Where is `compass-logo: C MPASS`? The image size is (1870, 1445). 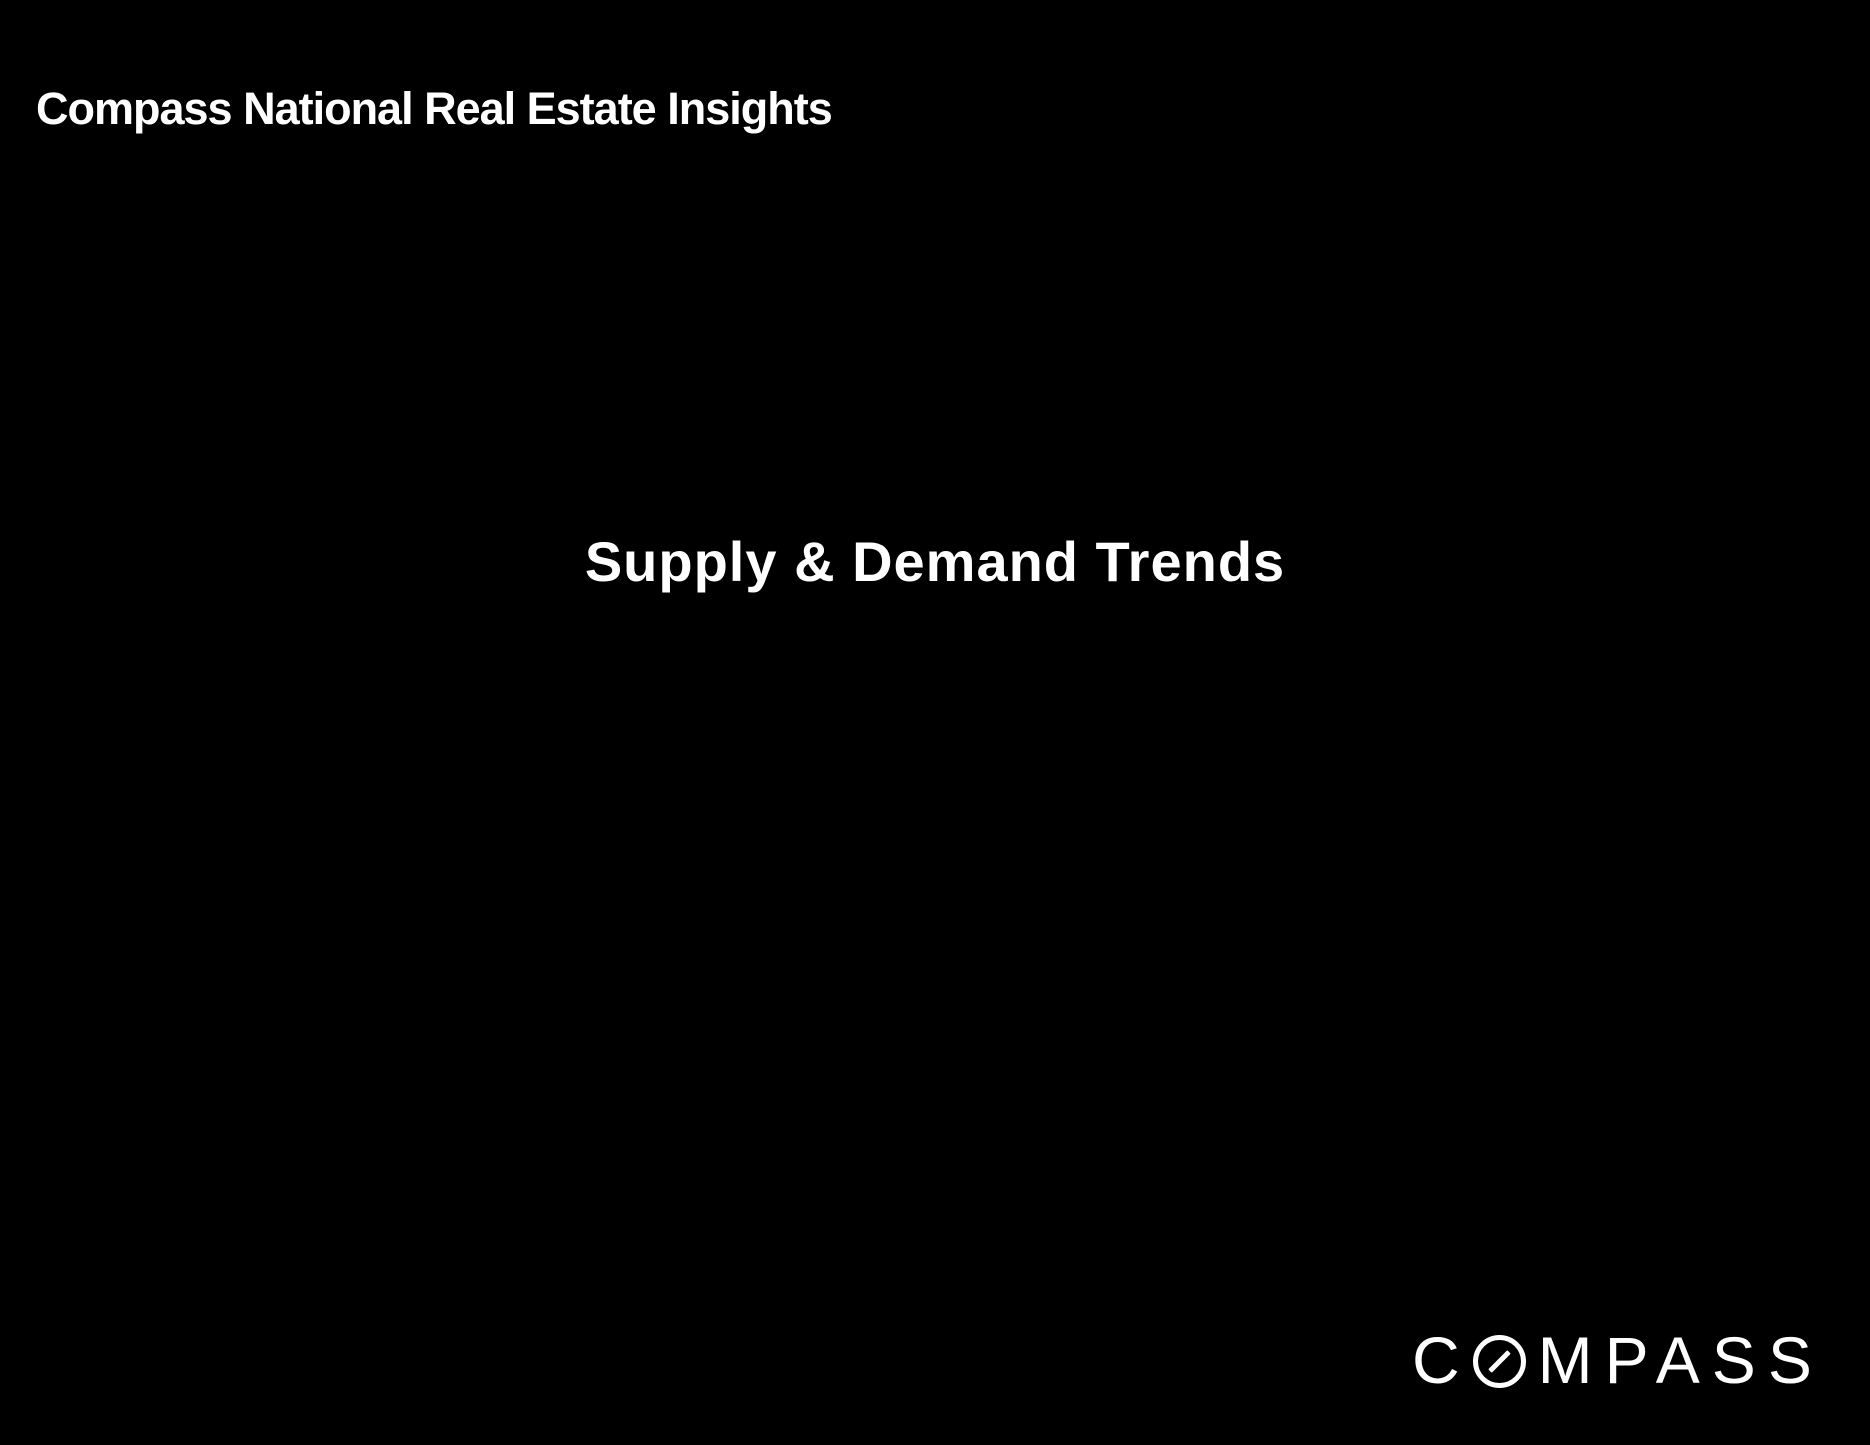 compass-logo: C MPASS is located at coordinates (1618, 1360).